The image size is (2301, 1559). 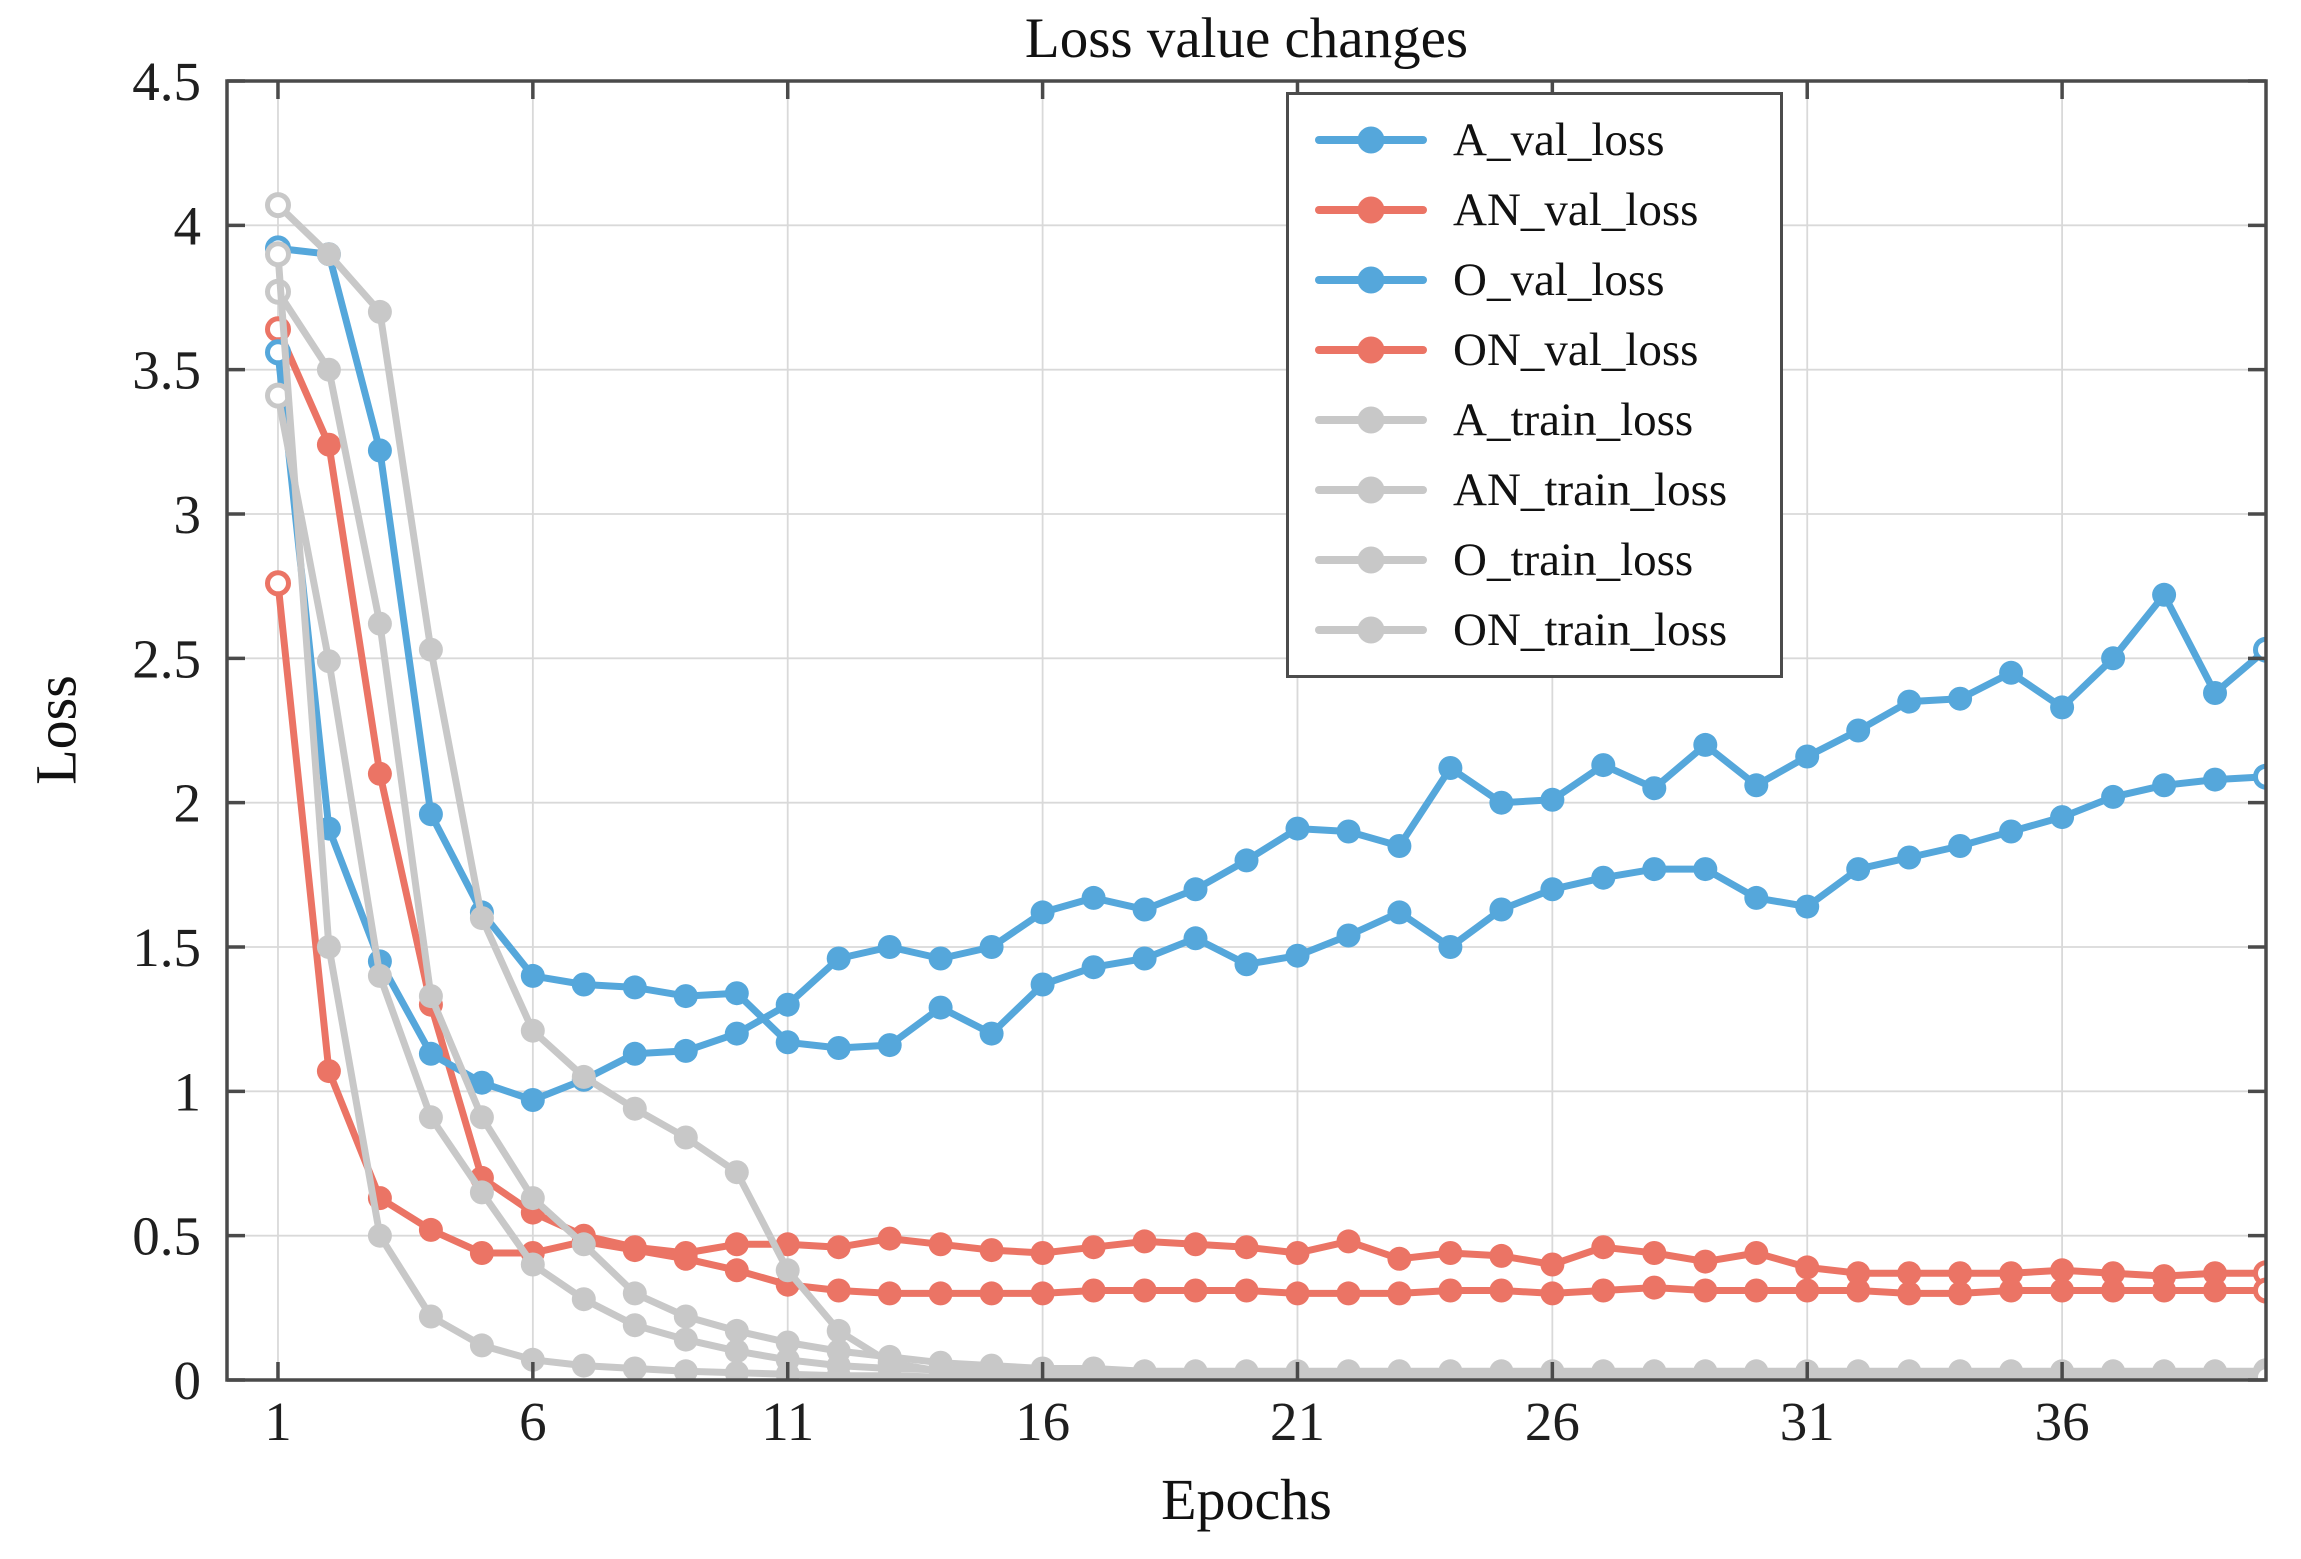 I want to click on legend-label: A_train_loss, so click(x=1573, y=419).